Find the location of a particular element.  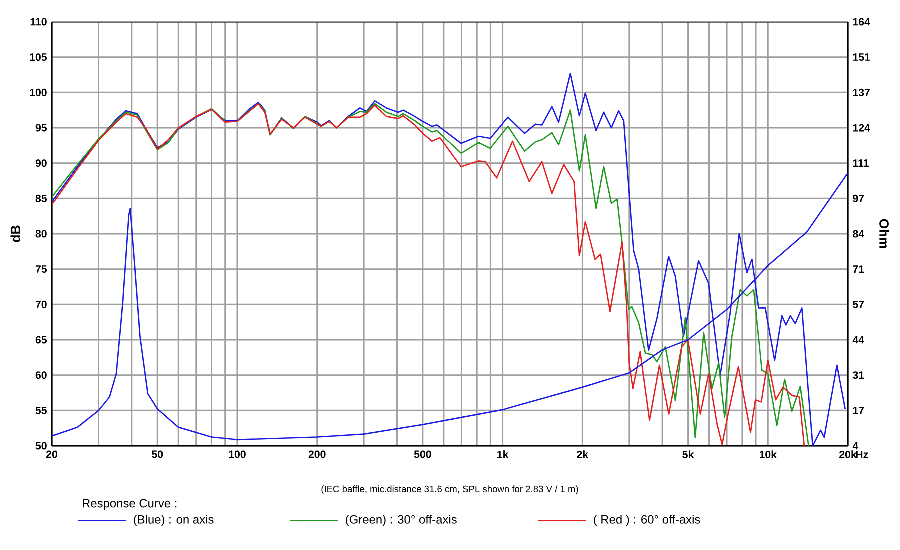

x-tick-label: 20k is located at coordinates (848, 454).